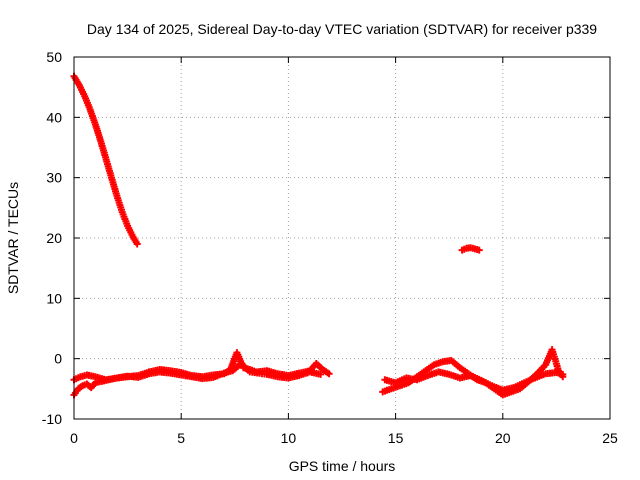 This screenshot has width=640, height=480. What do you see at coordinates (54, 238) in the screenshot?
I see `y-tick-label: 20` at bounding box center [54, 238].